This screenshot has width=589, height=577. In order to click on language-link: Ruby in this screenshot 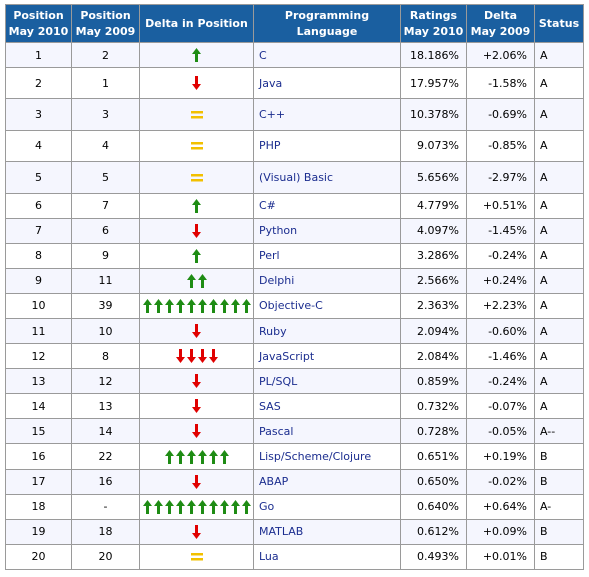, I will do `click(273, 331)`.